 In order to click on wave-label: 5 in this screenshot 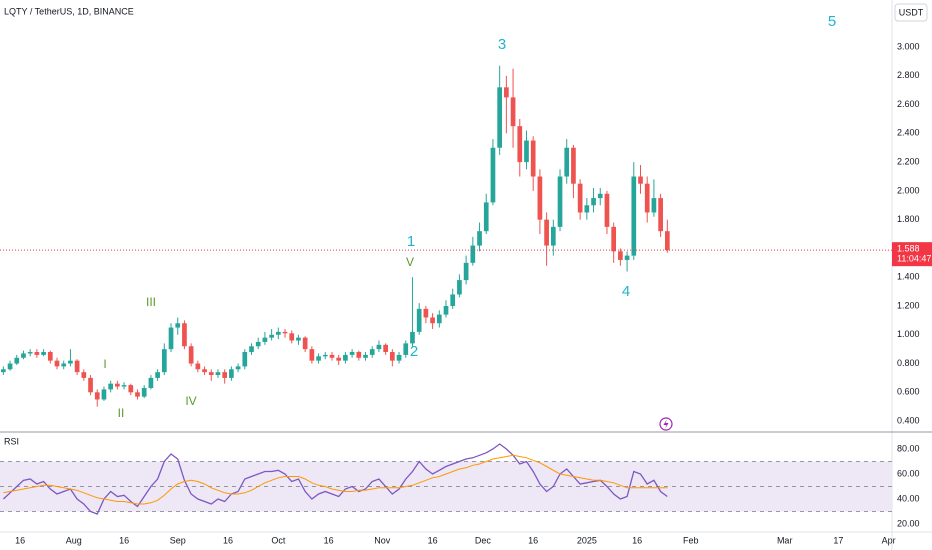, I will do `click(832, 21)`.